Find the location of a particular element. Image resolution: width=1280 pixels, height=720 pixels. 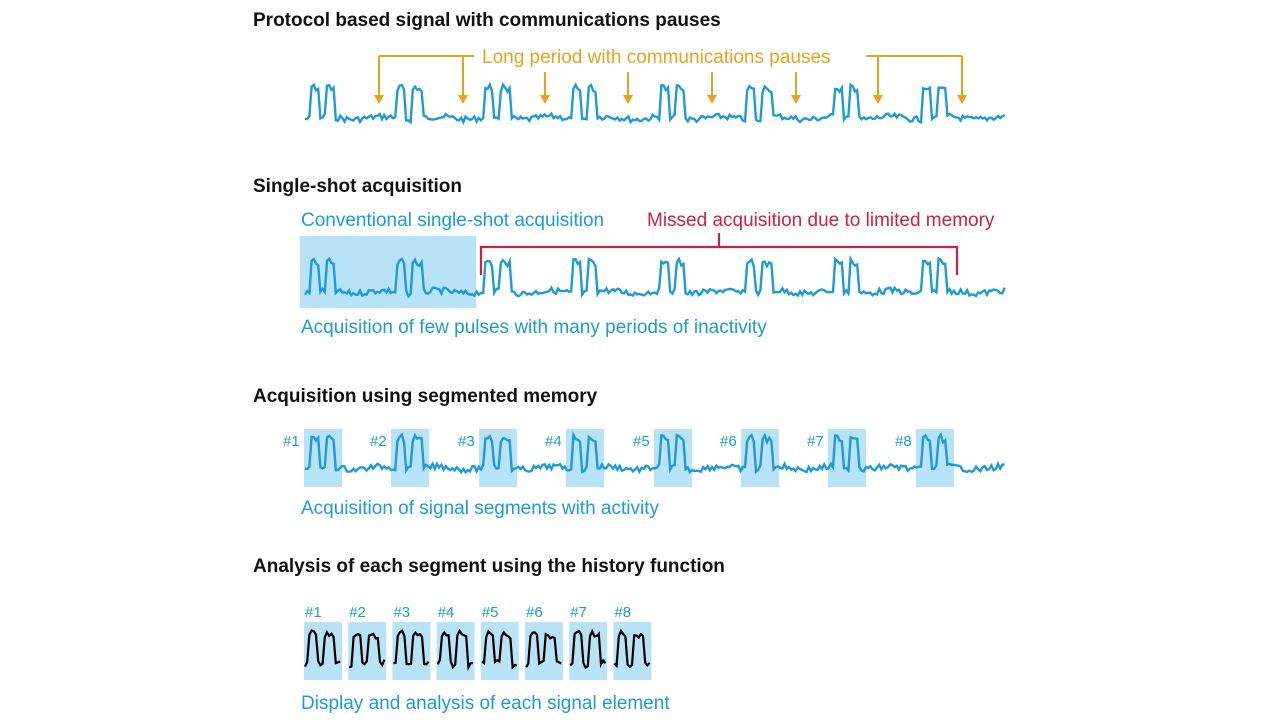

segment-label: #7 is located at coordinates (815, 441).